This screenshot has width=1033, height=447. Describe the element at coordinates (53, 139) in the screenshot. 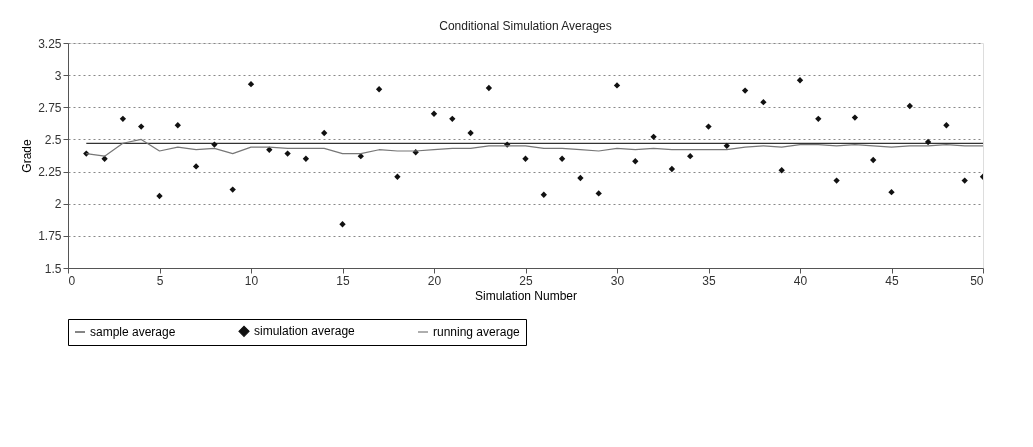

I see `y-tick-label: 2.5` at that location.